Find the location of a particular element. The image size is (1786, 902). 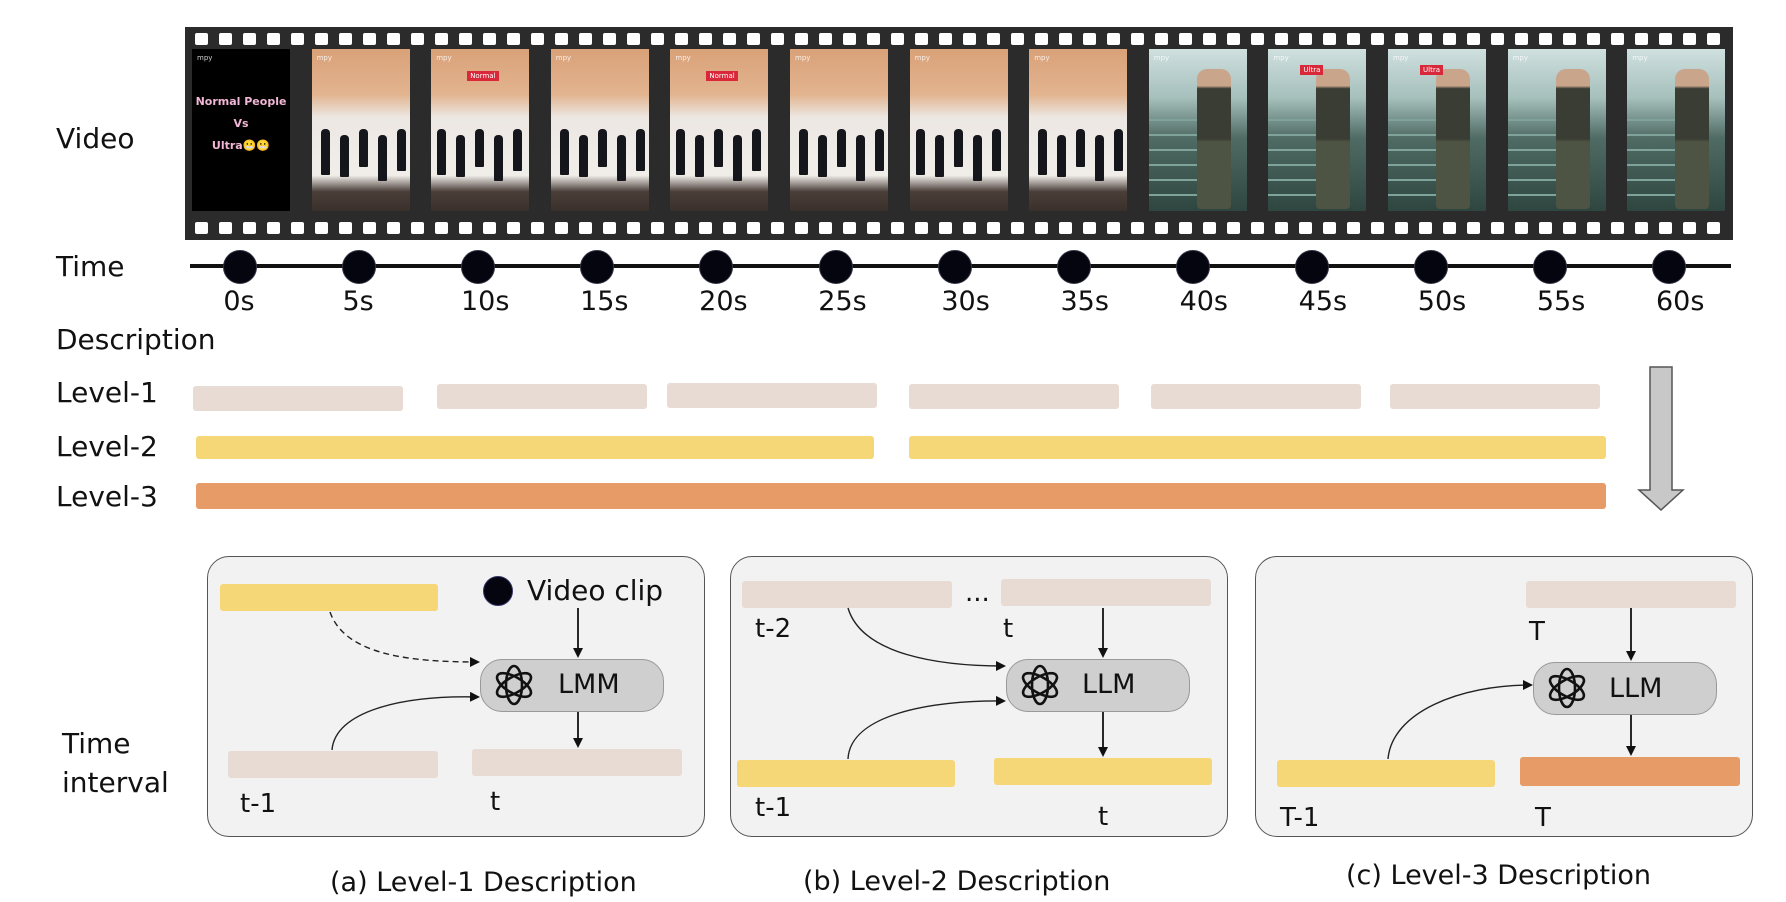

panel-a-level2-prev is located at coordinates (329, 597).